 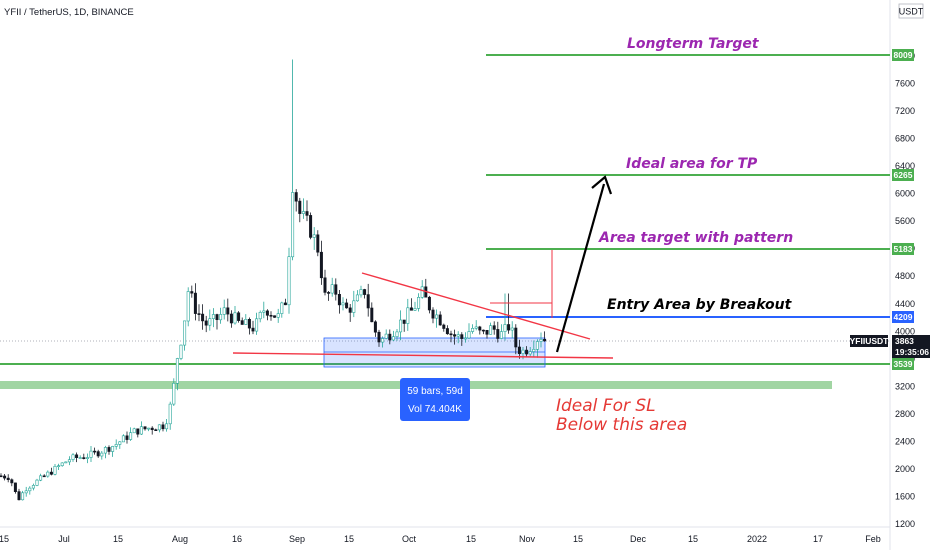 I want to click on stop-loss-text-line1: Ideal For SL, so click(x=606, y=406).